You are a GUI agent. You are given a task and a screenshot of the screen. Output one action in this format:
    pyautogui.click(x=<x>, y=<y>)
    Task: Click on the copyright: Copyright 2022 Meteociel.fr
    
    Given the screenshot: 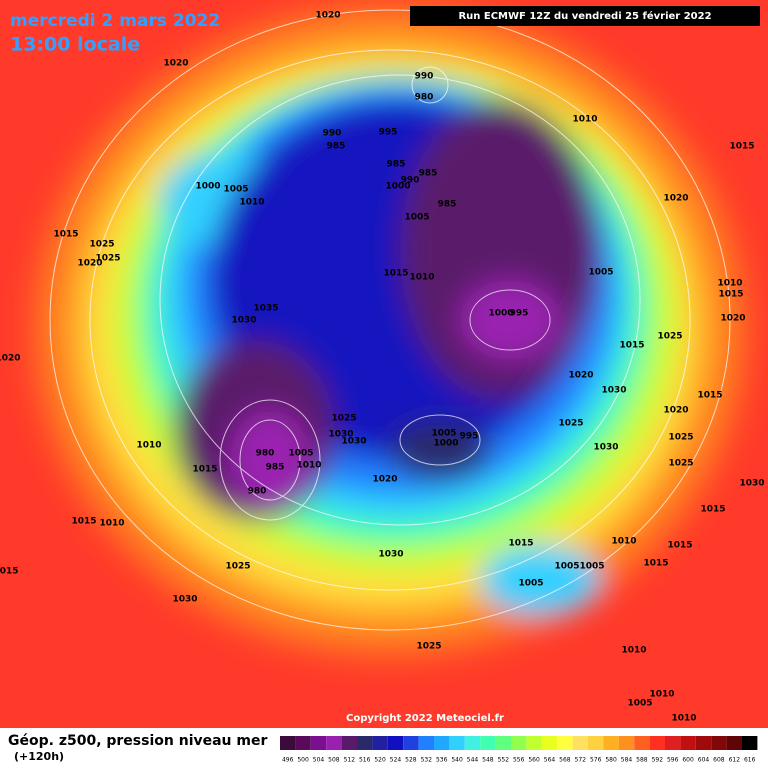 What is the action you would take?
    pyautogui.click(x=425, y=718)
    